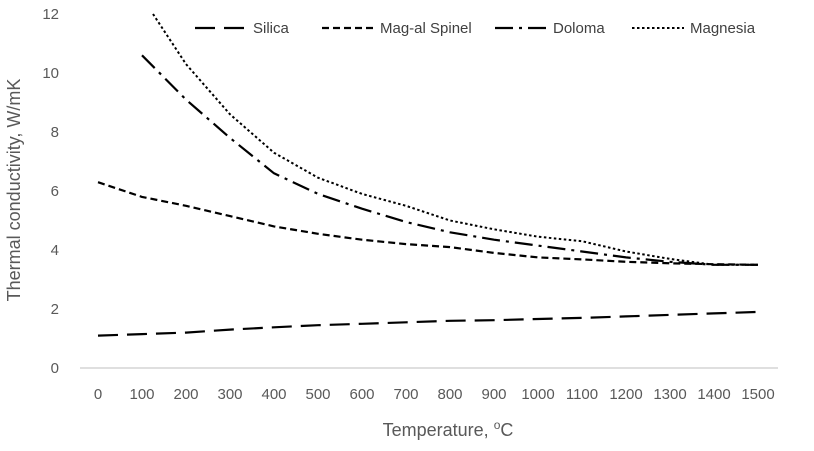 Image resolution: width=814 pixels, height=451 pixels. What do you see at coordinates (50, 191) in the screenshot?
I see `y-axis-ticks: 0 2 4 6 8 10 12` at bounding box center [50, 191].